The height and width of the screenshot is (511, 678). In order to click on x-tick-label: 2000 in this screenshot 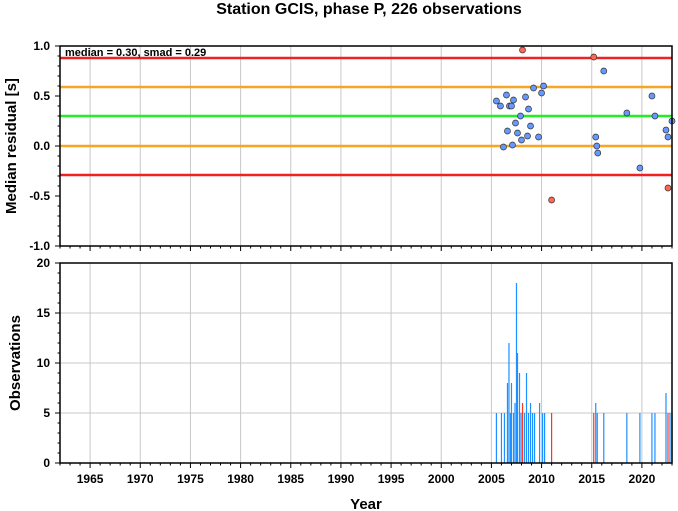, I will do `click(441, 479)`.